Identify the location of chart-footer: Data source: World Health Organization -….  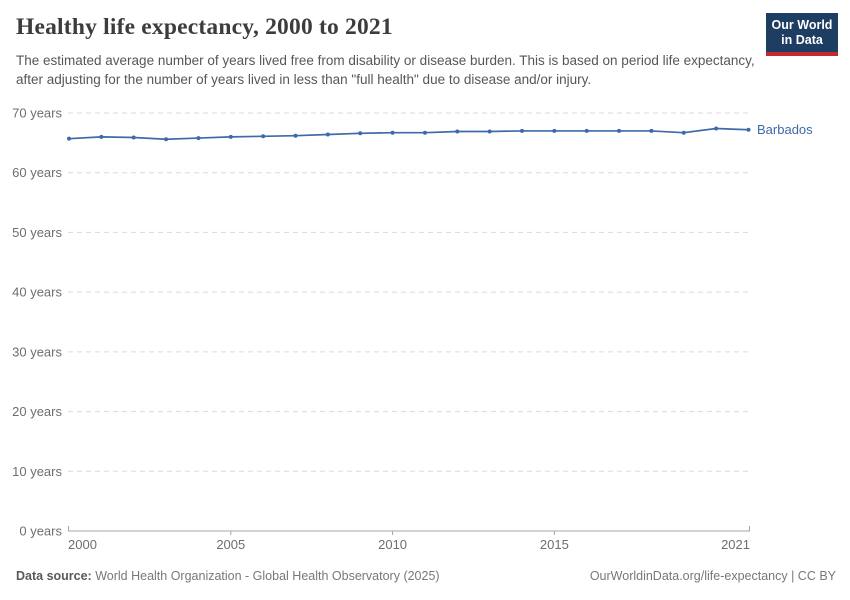
(426, 576).